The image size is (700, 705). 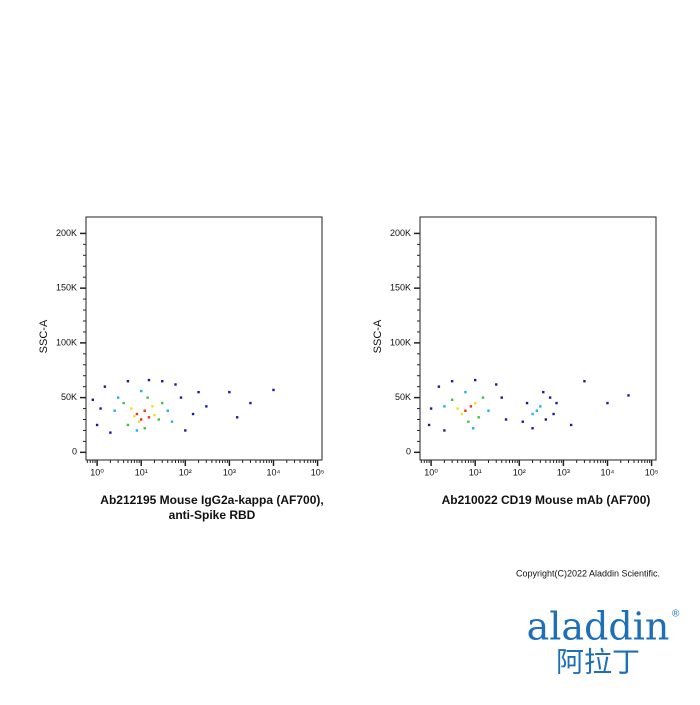 I want to click on logo: aladdin, so click(x=598, y=627).